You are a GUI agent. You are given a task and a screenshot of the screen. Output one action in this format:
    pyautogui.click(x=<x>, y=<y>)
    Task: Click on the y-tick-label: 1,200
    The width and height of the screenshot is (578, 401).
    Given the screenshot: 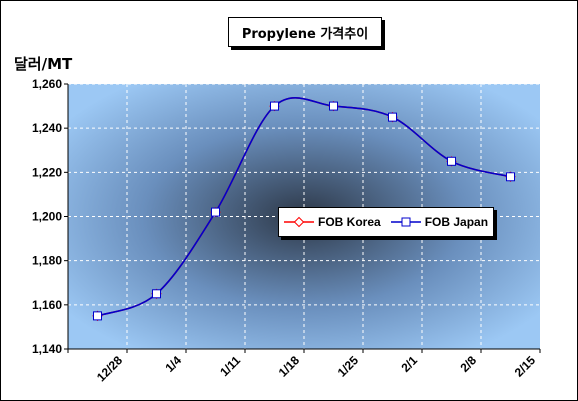 What is the action you would take?
    pyautogui.click(x=47, y=217)
    